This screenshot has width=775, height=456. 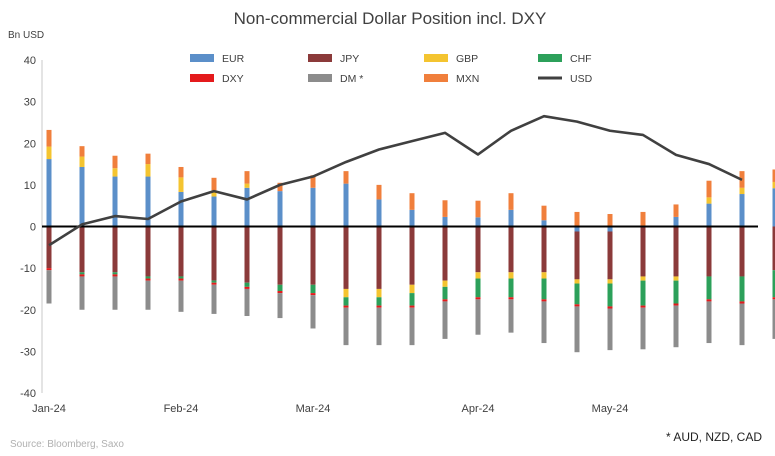 I want to click on footnote: * AUD, NZD, CAD, so click(x=714, y=437).